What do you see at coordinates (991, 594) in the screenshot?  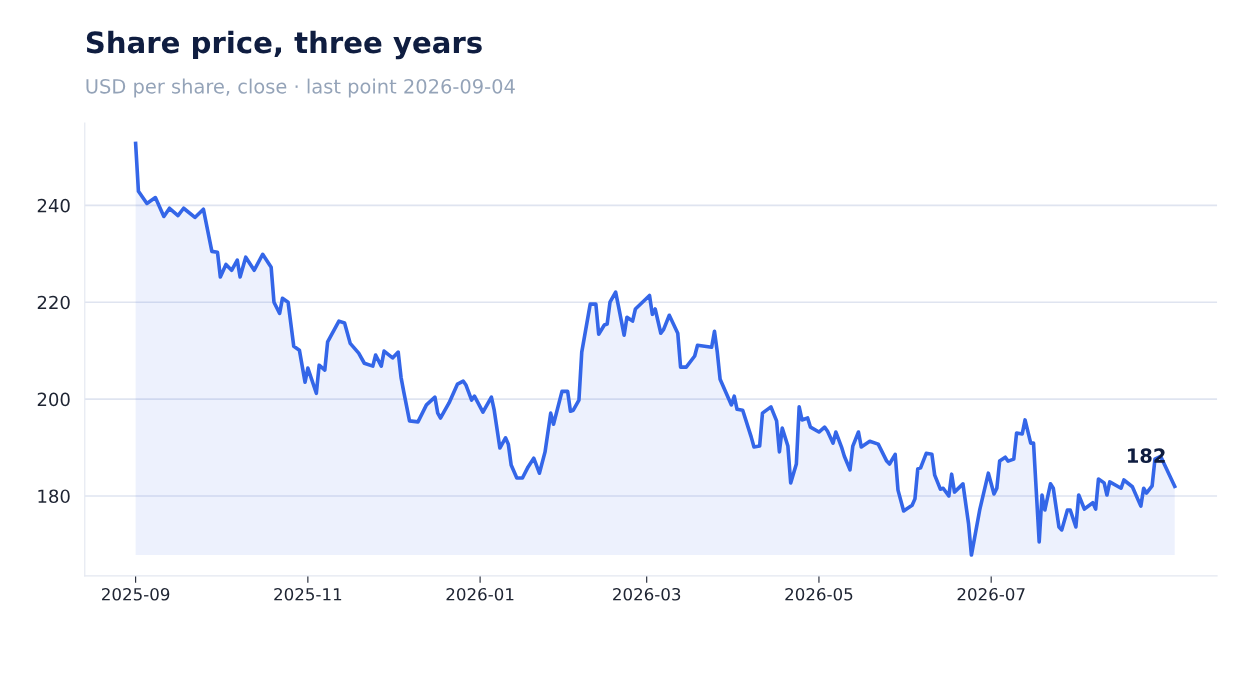 I see `x-tick-label: 2026-07` at bounding box center [991, 594].